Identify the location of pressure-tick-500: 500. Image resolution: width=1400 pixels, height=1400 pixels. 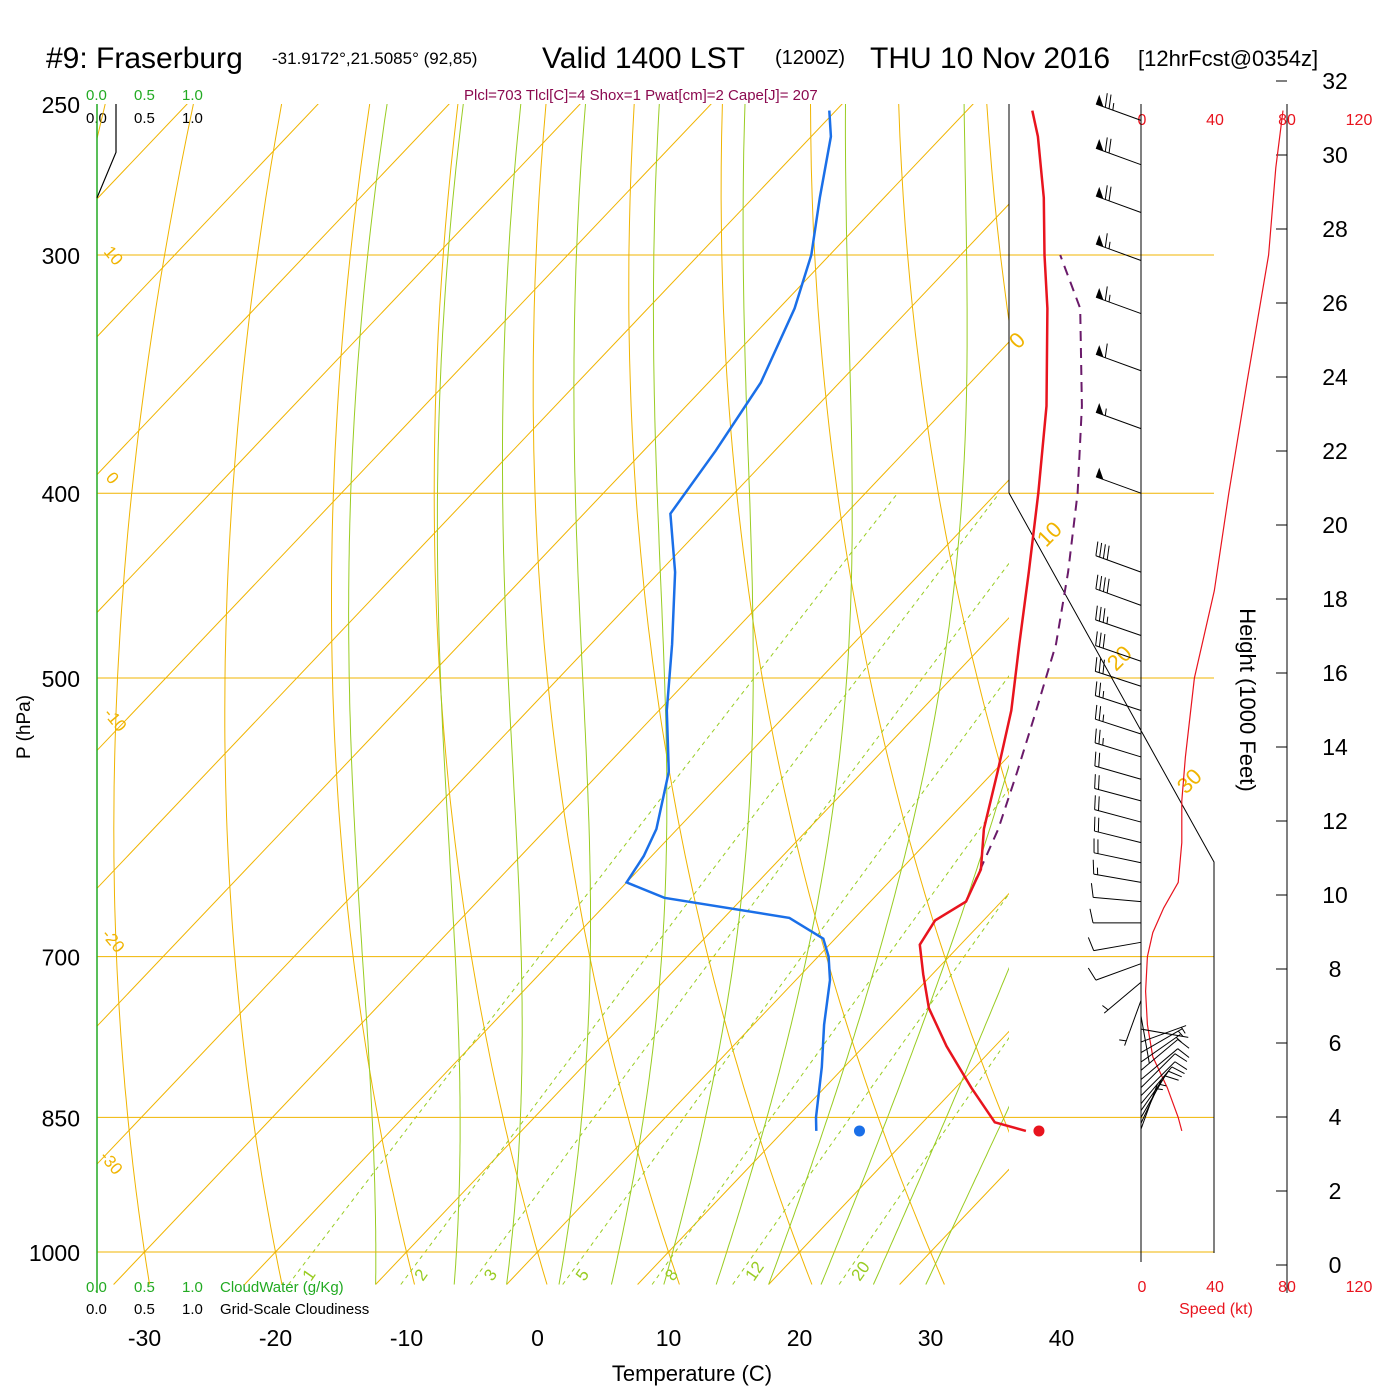
(61, 679).